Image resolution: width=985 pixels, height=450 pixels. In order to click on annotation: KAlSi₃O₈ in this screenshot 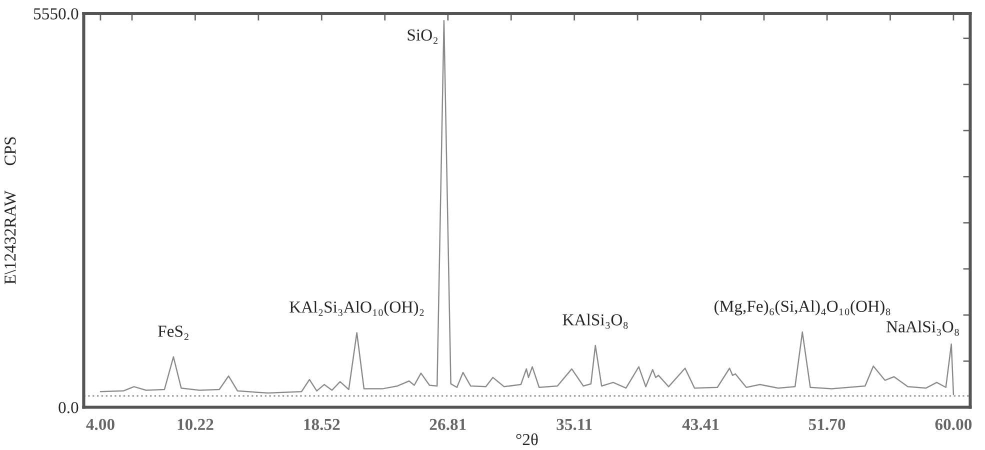, I will do `click(595, 321)`.